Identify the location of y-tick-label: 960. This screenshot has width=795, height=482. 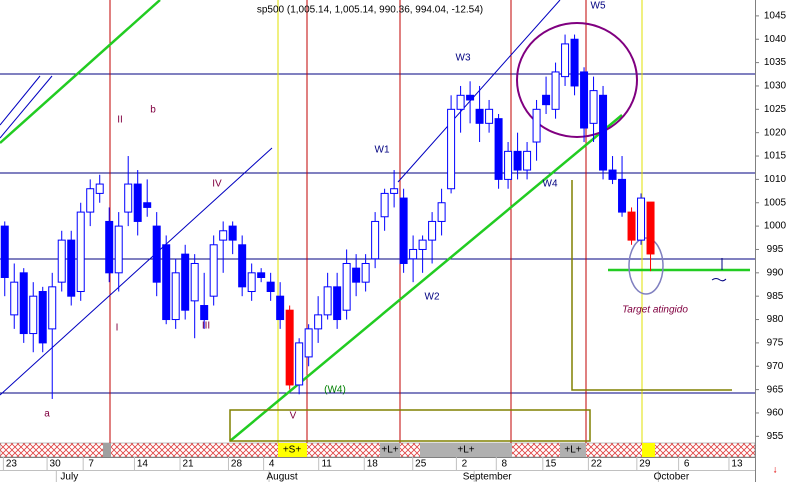
(775, 413).